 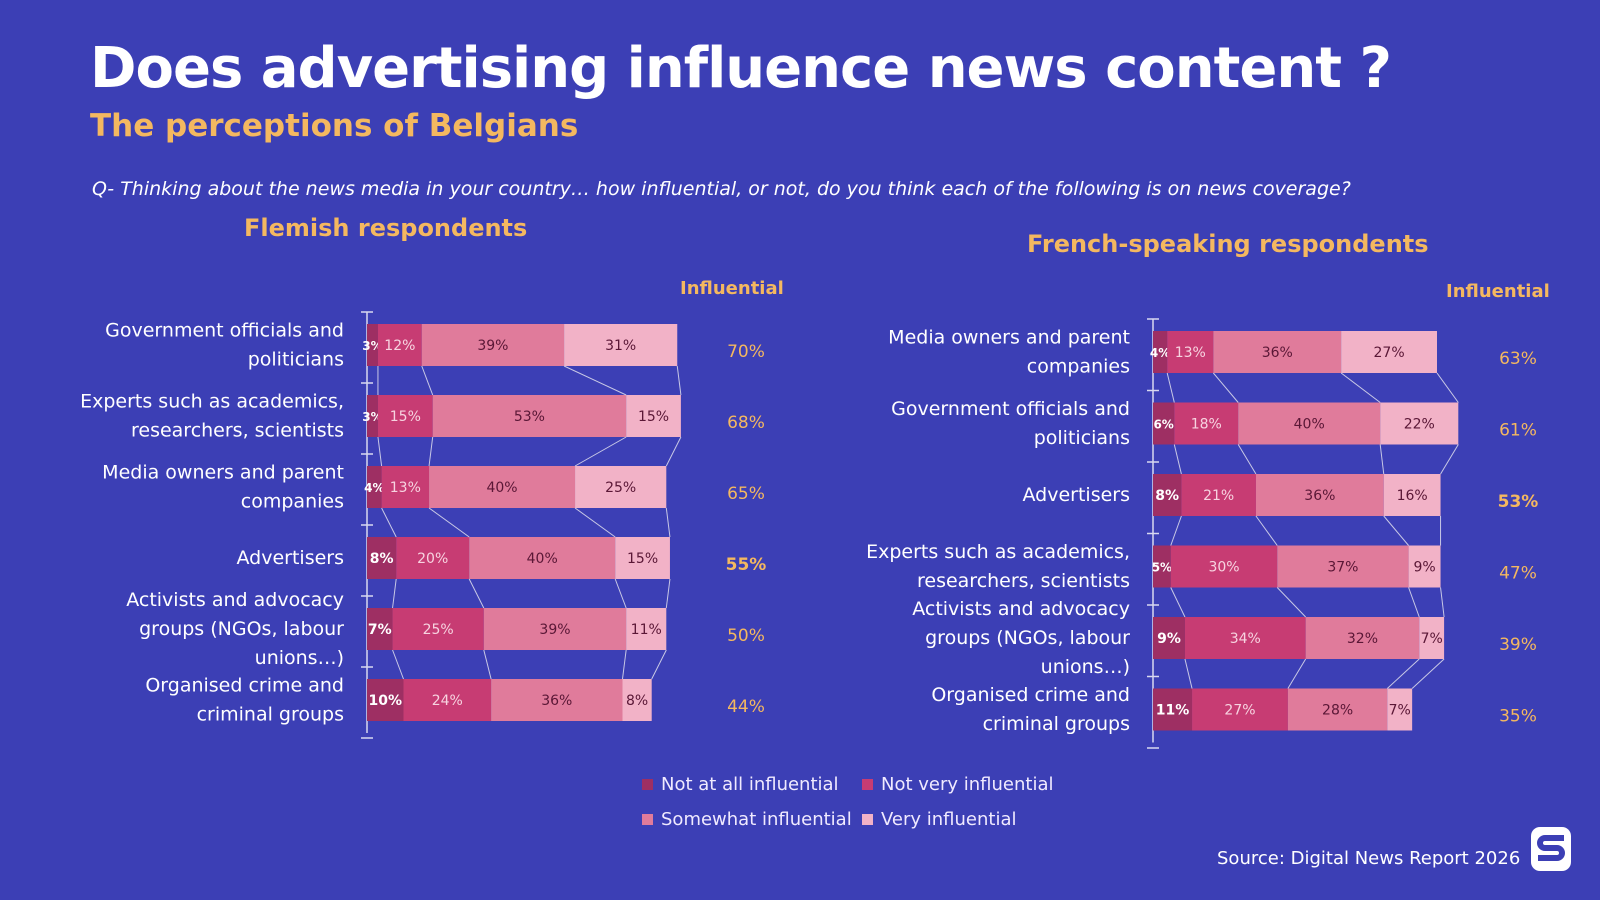 I want to click on bar-value-label: 21%, so click(x=1218, y=496).